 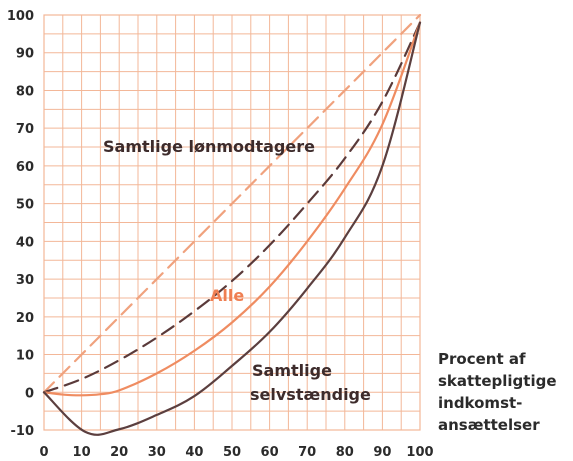 What do you see at coordinates (270, 452) in the screenshot?
I see `x-tick-label: 60` at bounding box center [270, 452].